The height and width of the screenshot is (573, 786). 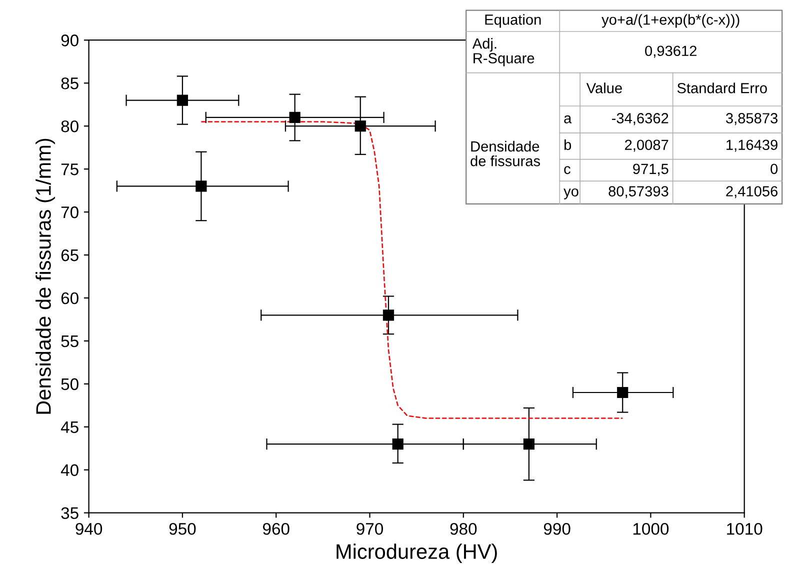 What do you see at coordinates (744, 528) in the screenshot?
I see `x-tick-label: 1010` at bounding box center [744, 528].